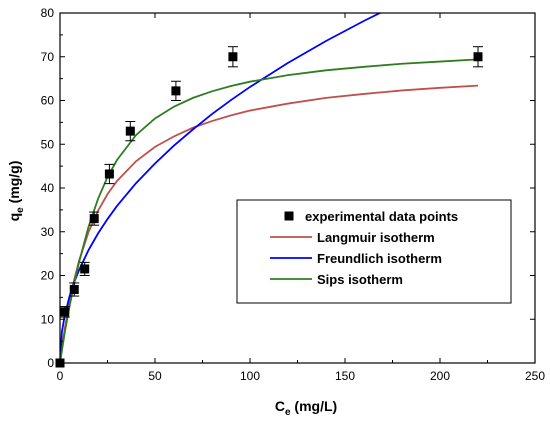 This screenshot has width=550, height=422. Describe the element at coordinates (48, 57) in the screenshot. I see `y-tick-label: 70` at that location.